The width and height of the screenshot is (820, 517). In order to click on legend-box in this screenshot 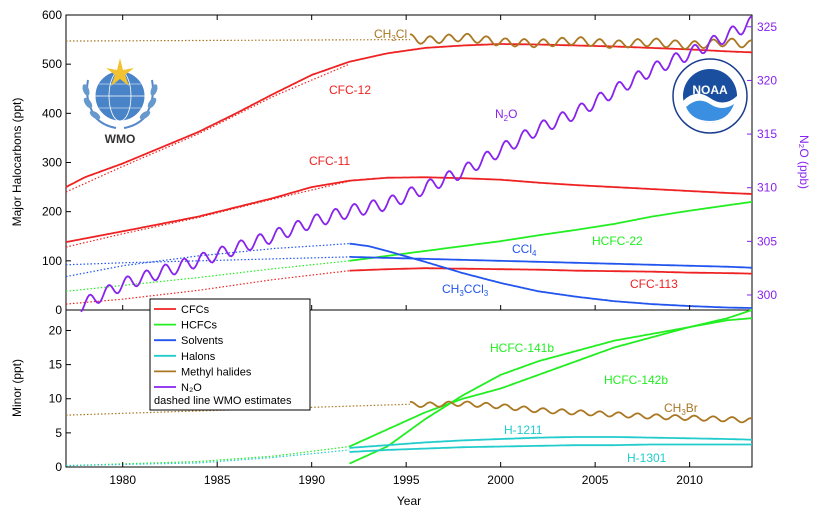, I will do `click(230, 354)`.